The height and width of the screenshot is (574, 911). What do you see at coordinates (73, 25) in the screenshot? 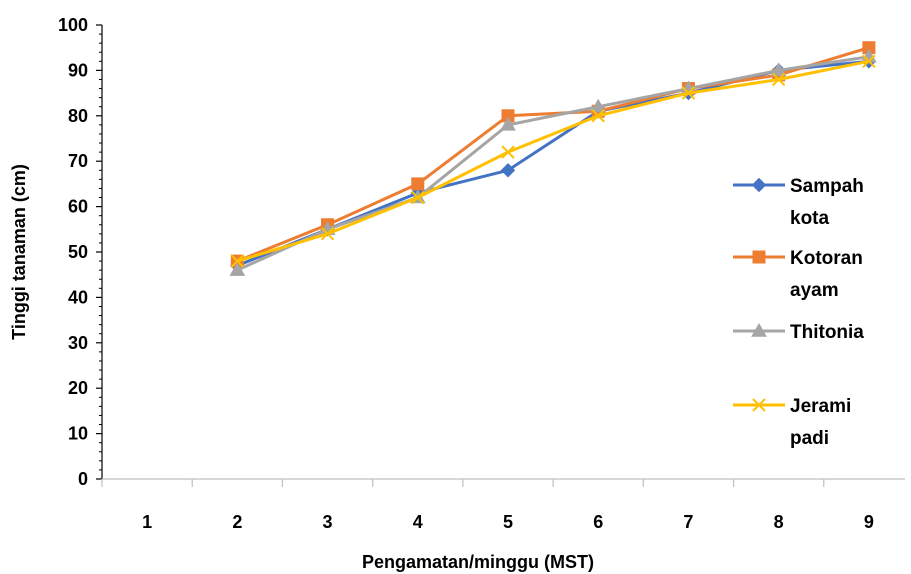
I see `y-tick-label: 100` at bounding box center [73, 25].